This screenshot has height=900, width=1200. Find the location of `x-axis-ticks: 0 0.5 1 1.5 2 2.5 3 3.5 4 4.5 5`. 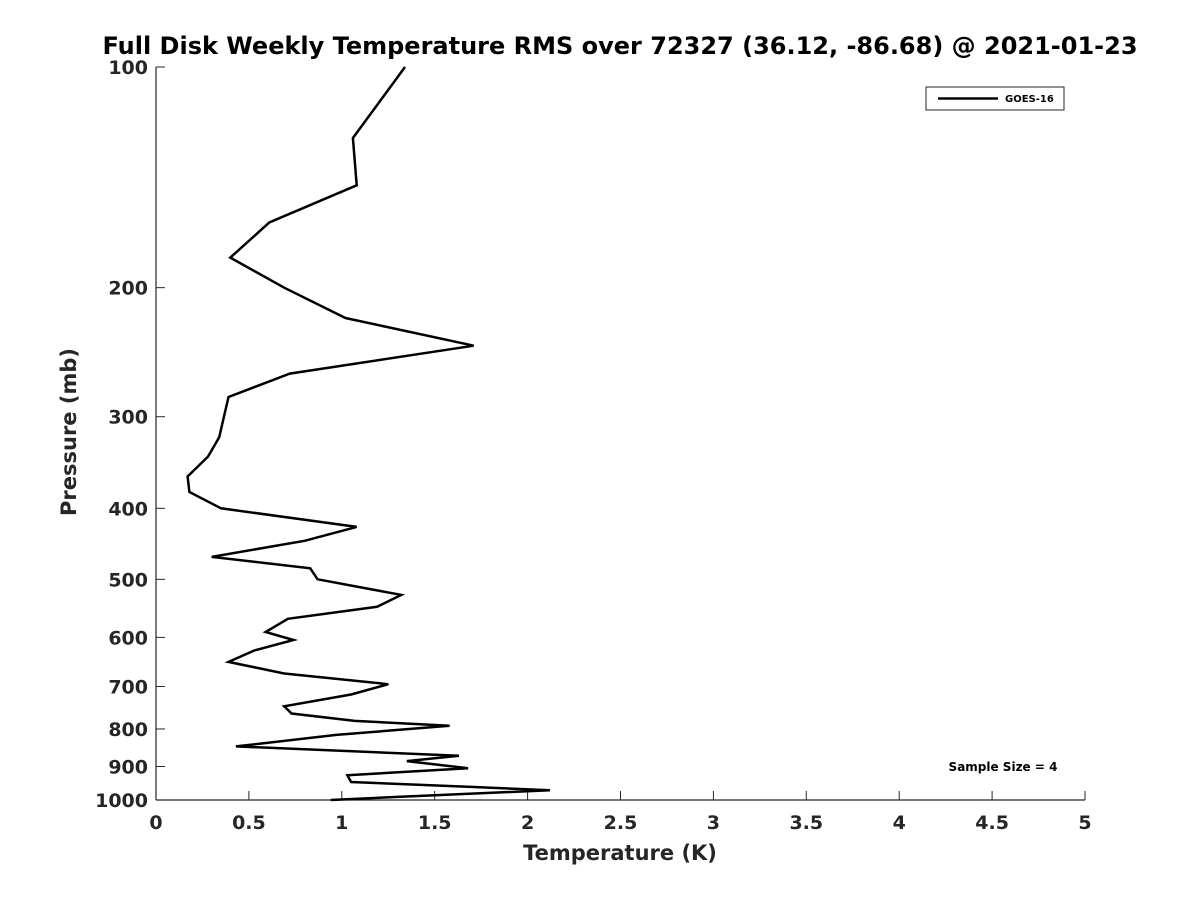

x-axis-ticks: 0 0.5 1 1.5 2 2.5 3 3.5 4 4.5 5 is located at coordinates (620, 812).